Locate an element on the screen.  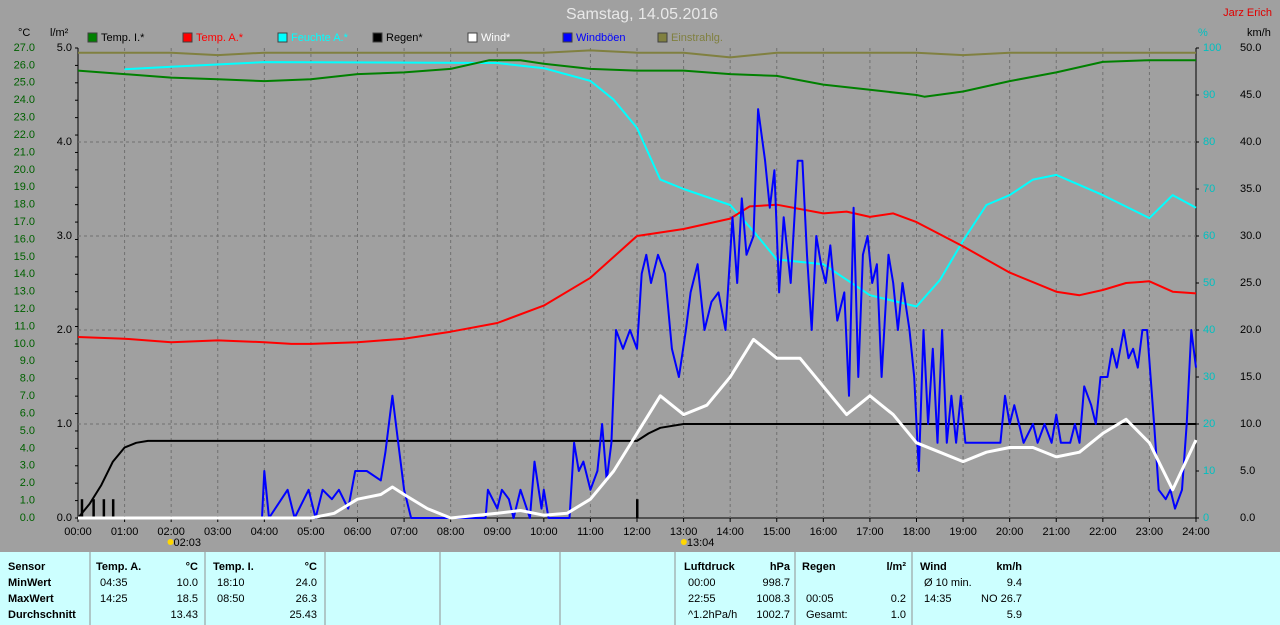
x-tick-label: 12:00 is located at coordinates (637, 532).